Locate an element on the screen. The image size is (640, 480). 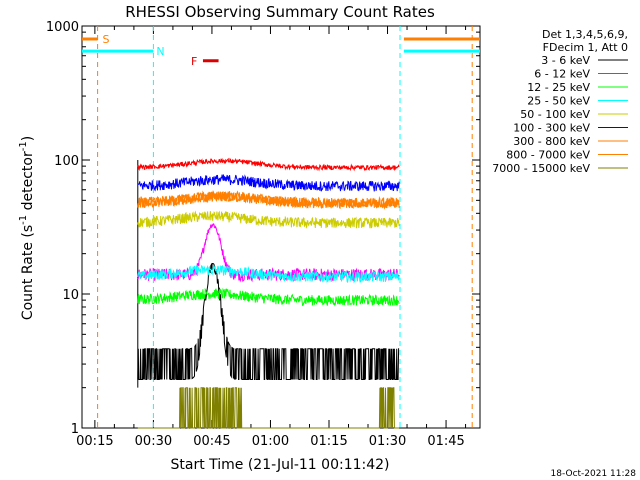
y-tick-labels: 1 10 100 1000 is located at coordinates (62, 228).